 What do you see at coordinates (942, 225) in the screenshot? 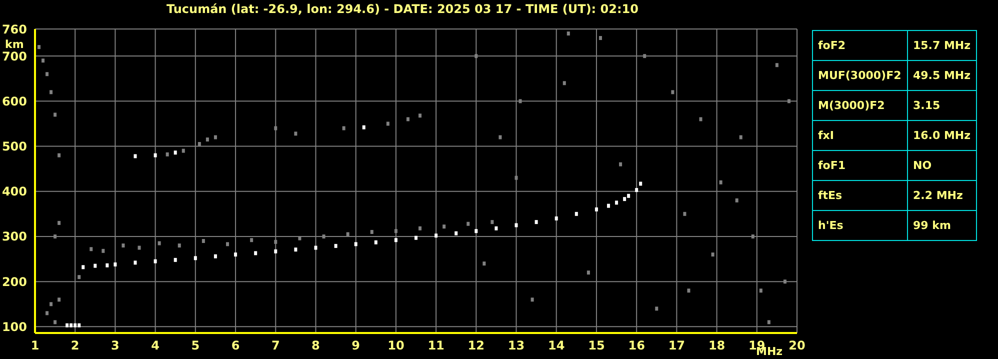
I see `text: 99 km` at bounding box center [942, 225].